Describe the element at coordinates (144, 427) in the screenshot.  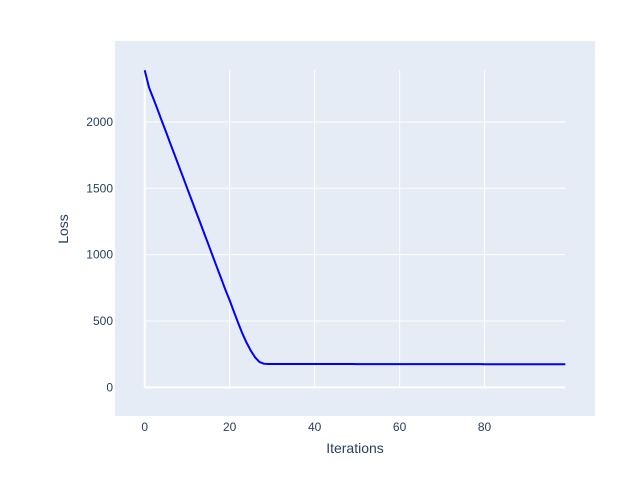
I see `x-tick-label: 0` at that location.